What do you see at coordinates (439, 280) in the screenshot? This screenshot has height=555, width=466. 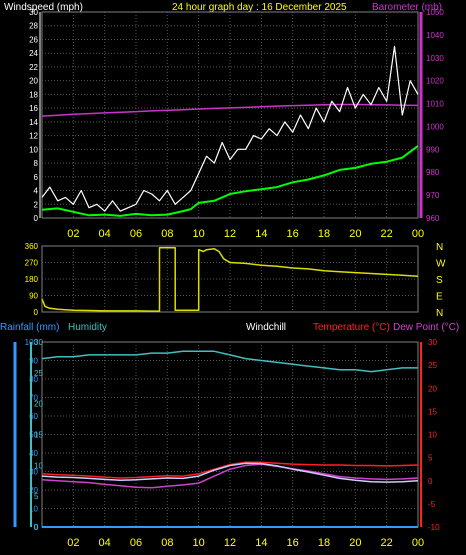 I see `compass-label-2: S` at bounding box center [439, 280].